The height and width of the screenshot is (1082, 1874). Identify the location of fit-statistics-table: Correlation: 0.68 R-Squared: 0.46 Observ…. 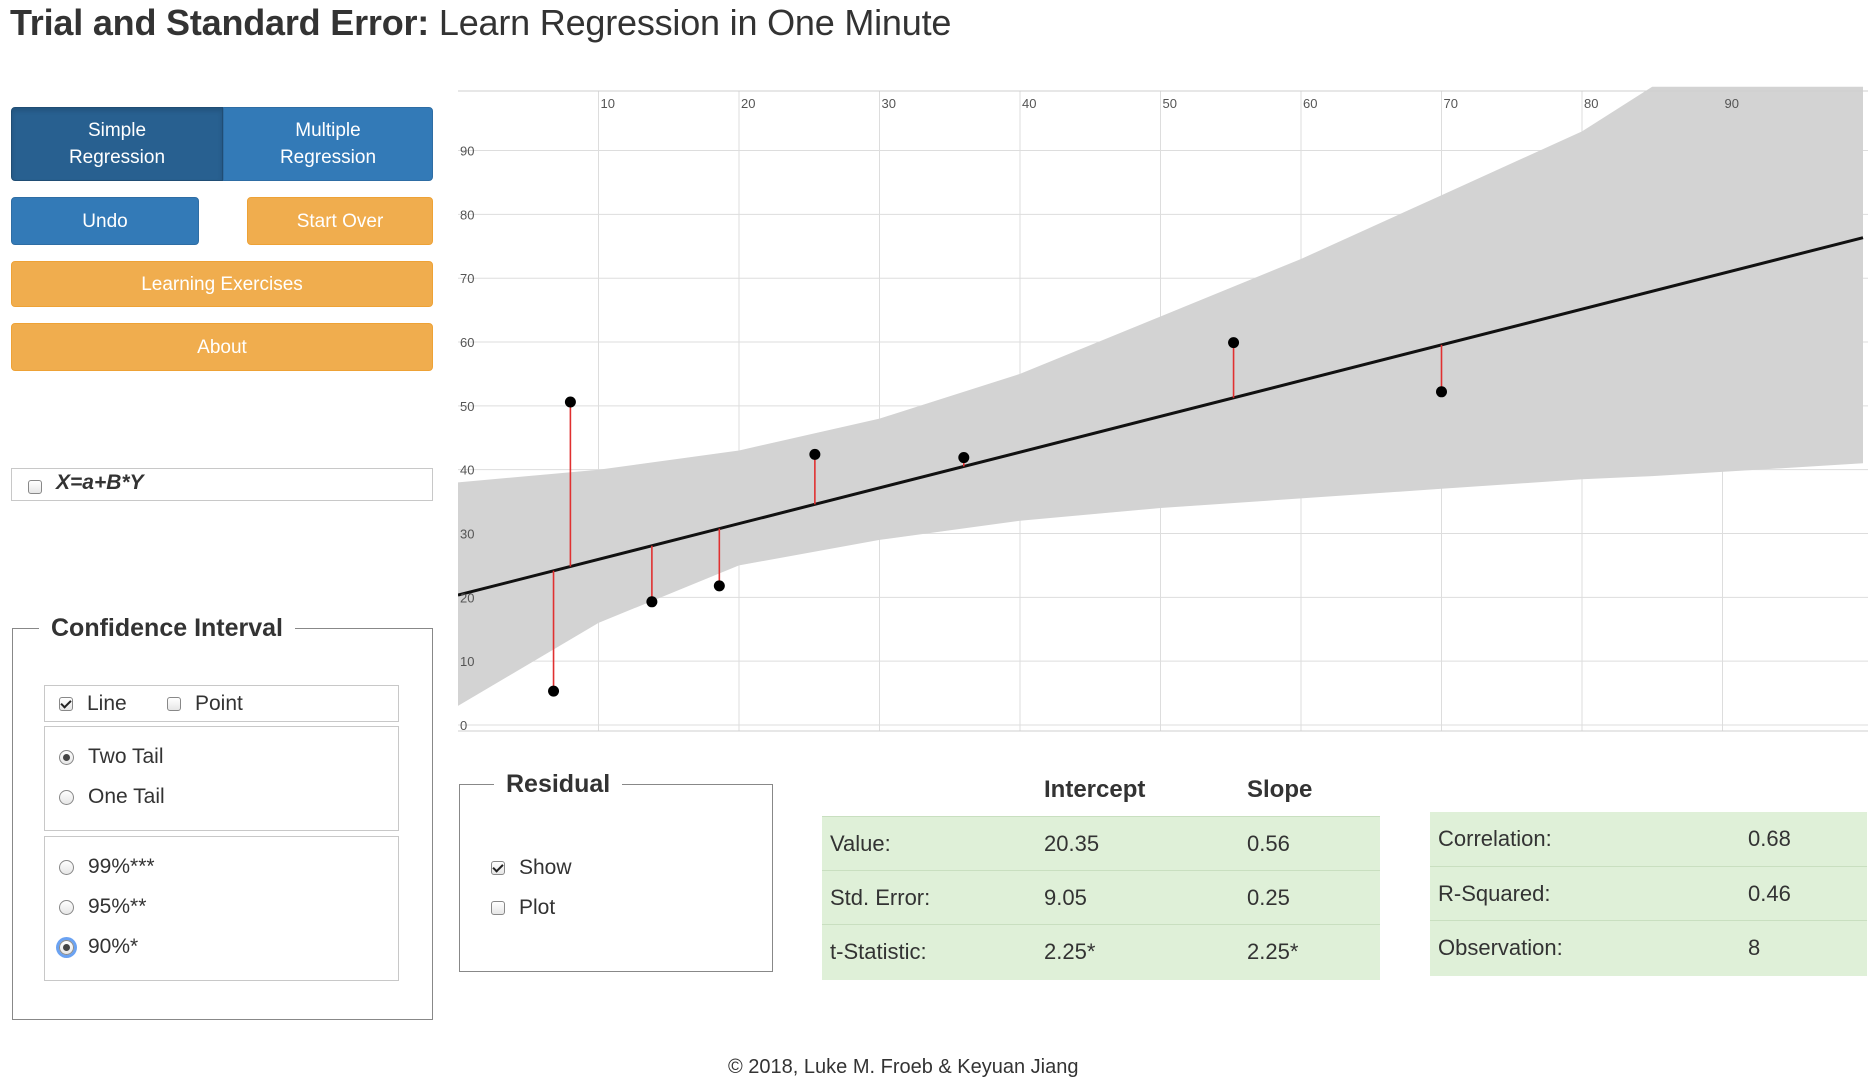
(1648, 894).